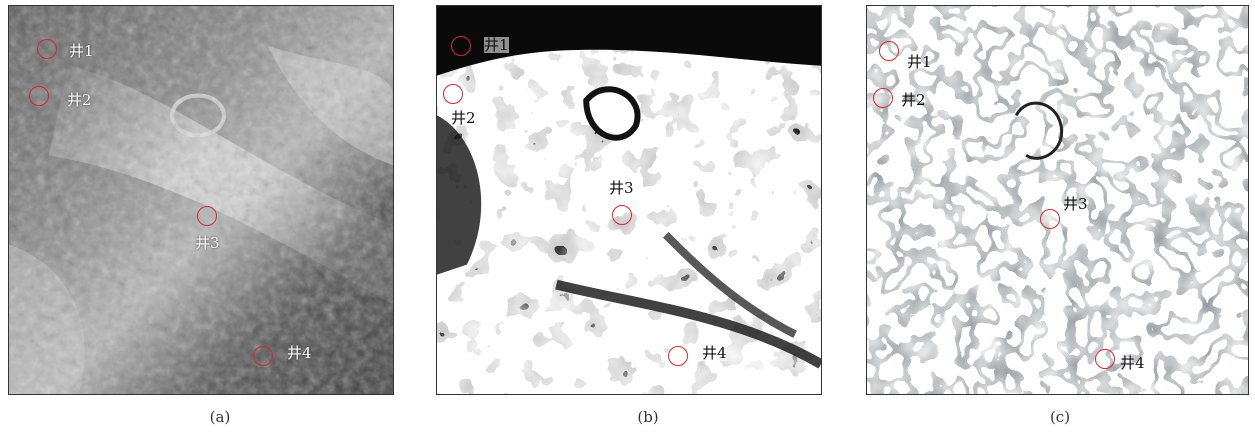 This screenshot has height=432, width=1255. I want to click on caption-a: (a), so click(220, 417).